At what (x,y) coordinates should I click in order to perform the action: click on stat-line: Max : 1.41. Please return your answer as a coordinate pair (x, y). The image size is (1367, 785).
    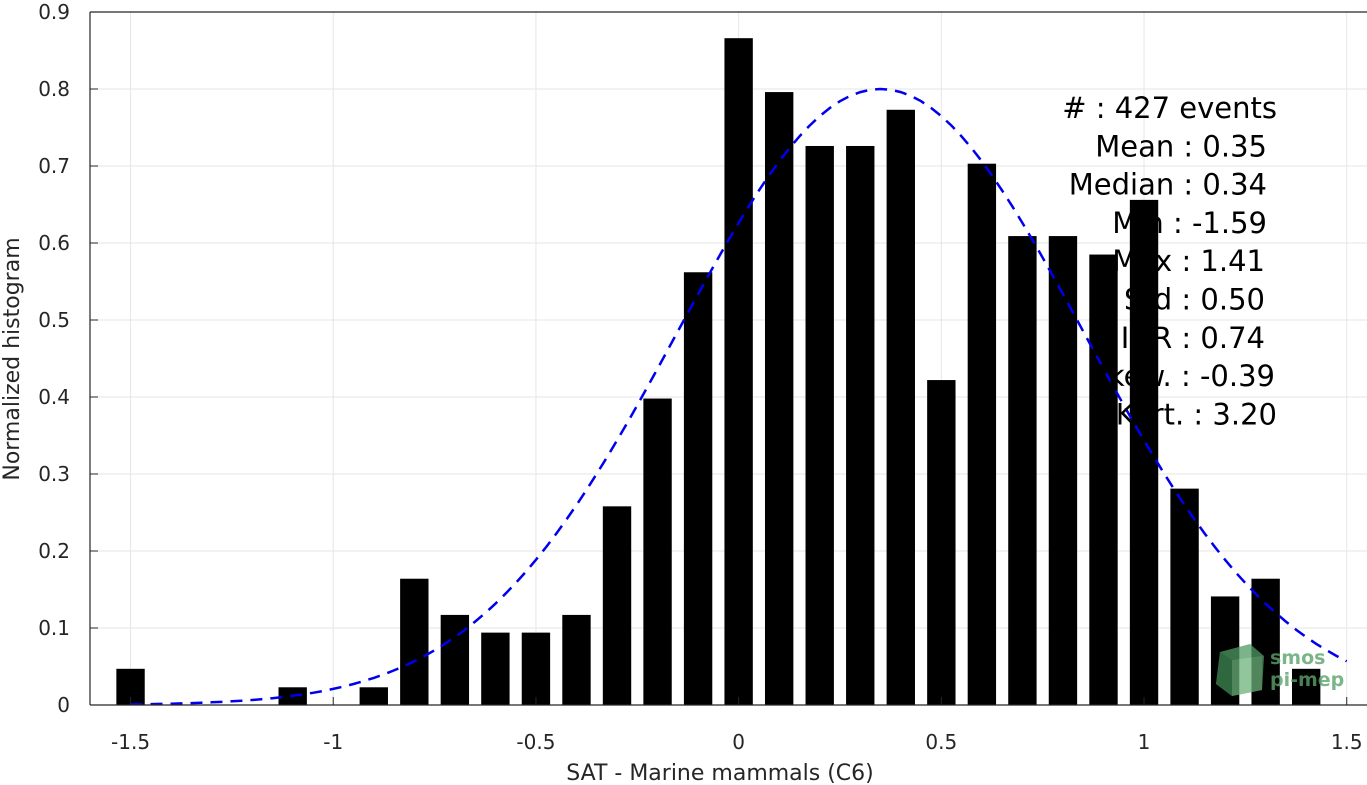
    Looking at the image, I should click on (1188, 261).